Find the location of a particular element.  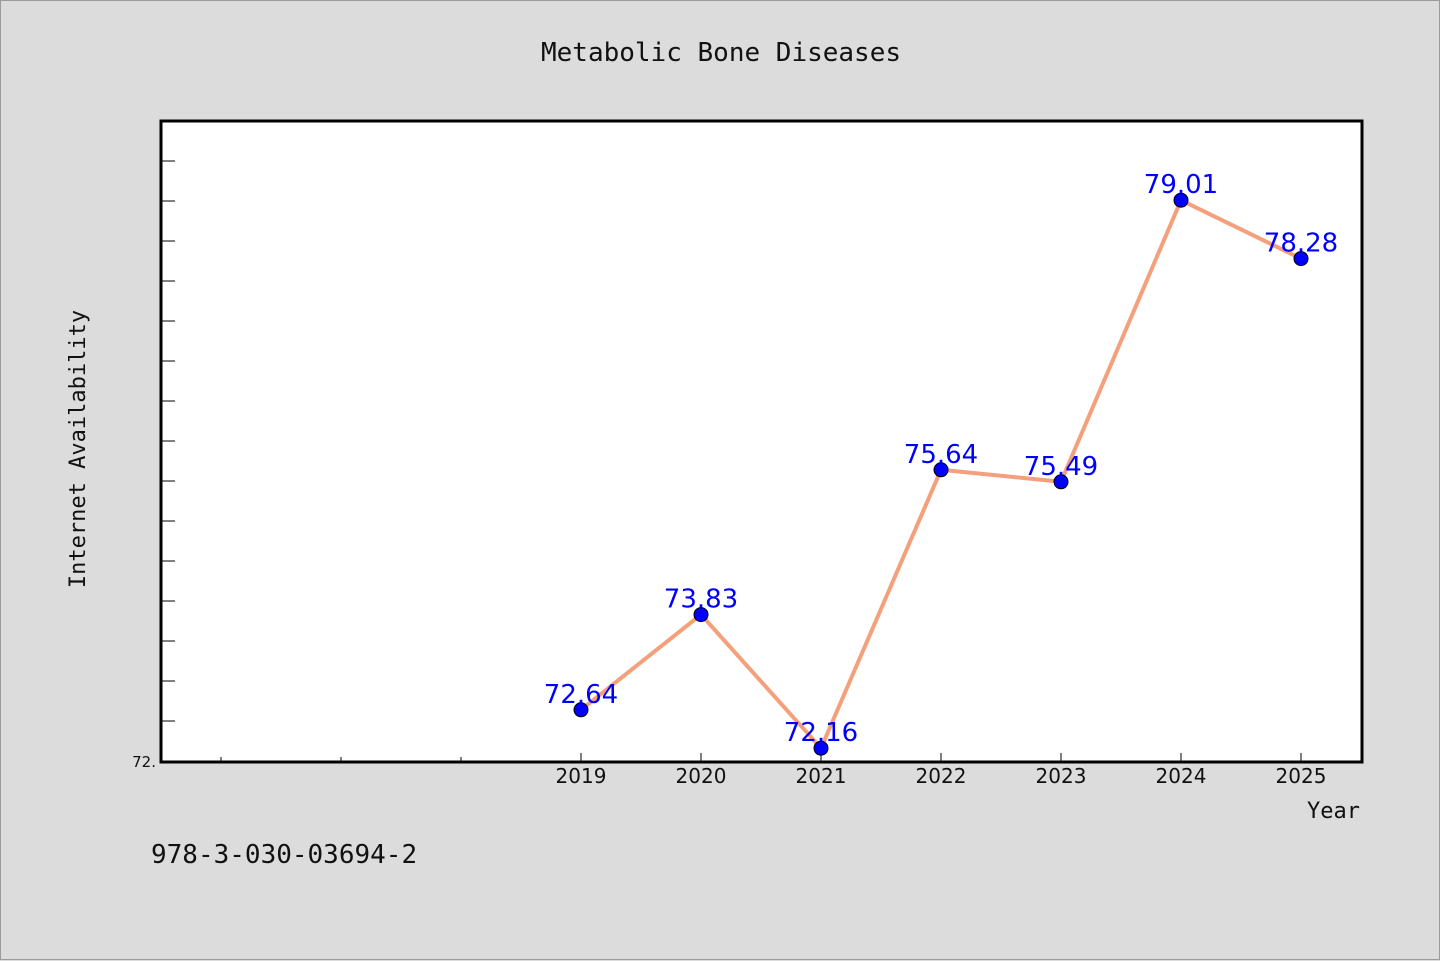

footnote-isbn: 978-3-030-03694-2 is located at coordinates (284, 855).